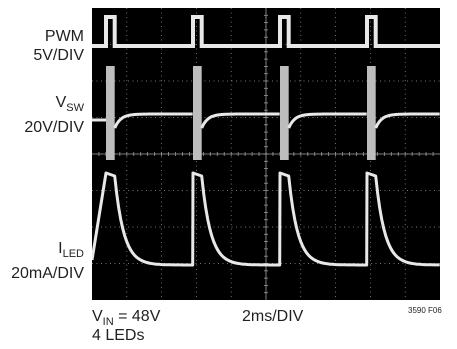  Describe the element at coordinates (47, 273) in the screenshot. I see `iled-scale: 20mA/DIV` at that location.